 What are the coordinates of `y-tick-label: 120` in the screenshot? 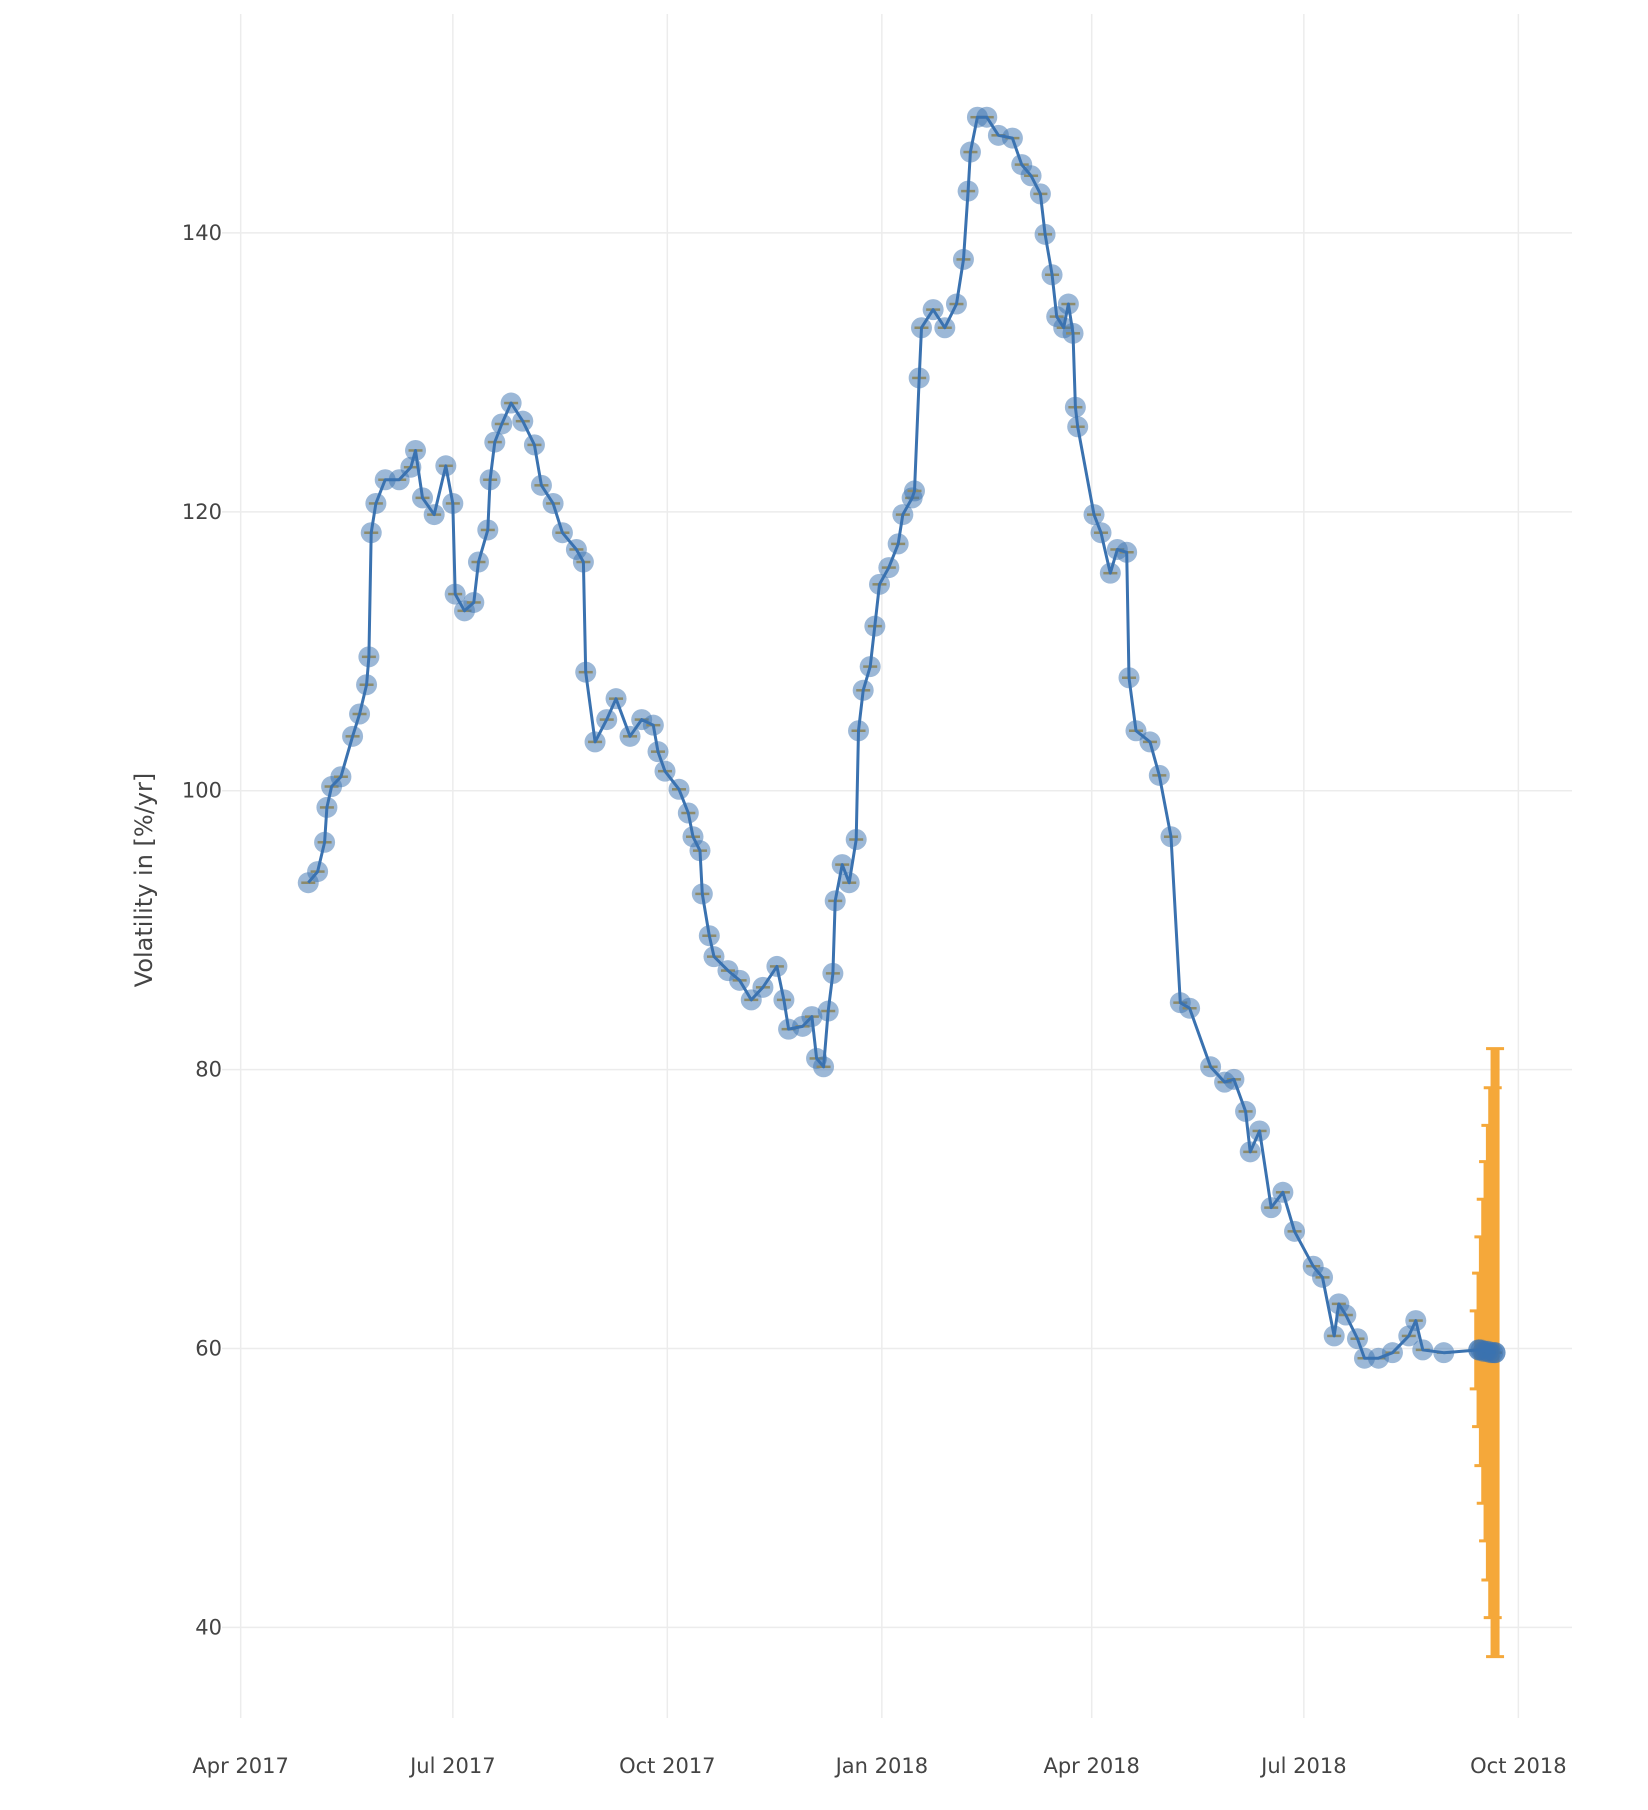 It's located at (202, 512).